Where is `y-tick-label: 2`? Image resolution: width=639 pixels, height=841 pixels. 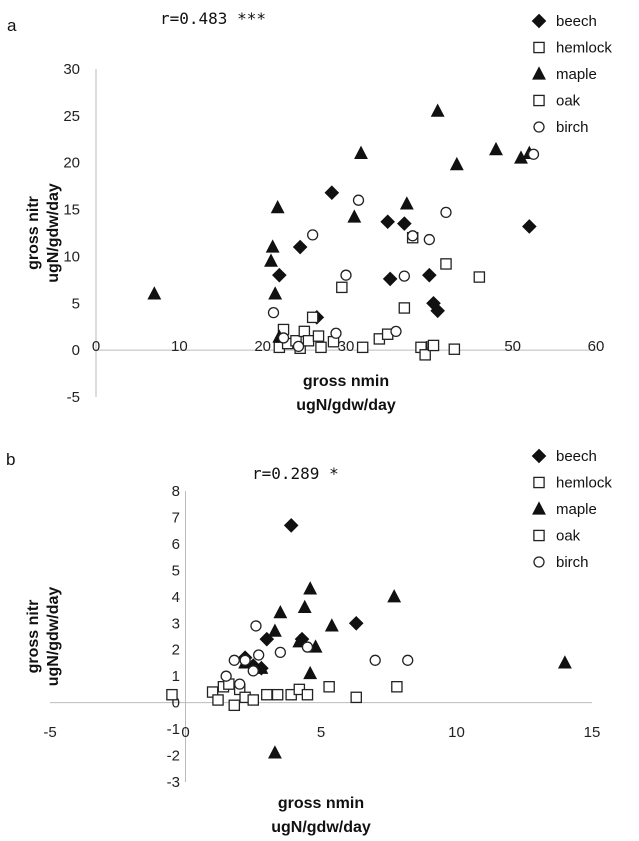 y-tick-label: 2 is located at coordinates (176, 650).